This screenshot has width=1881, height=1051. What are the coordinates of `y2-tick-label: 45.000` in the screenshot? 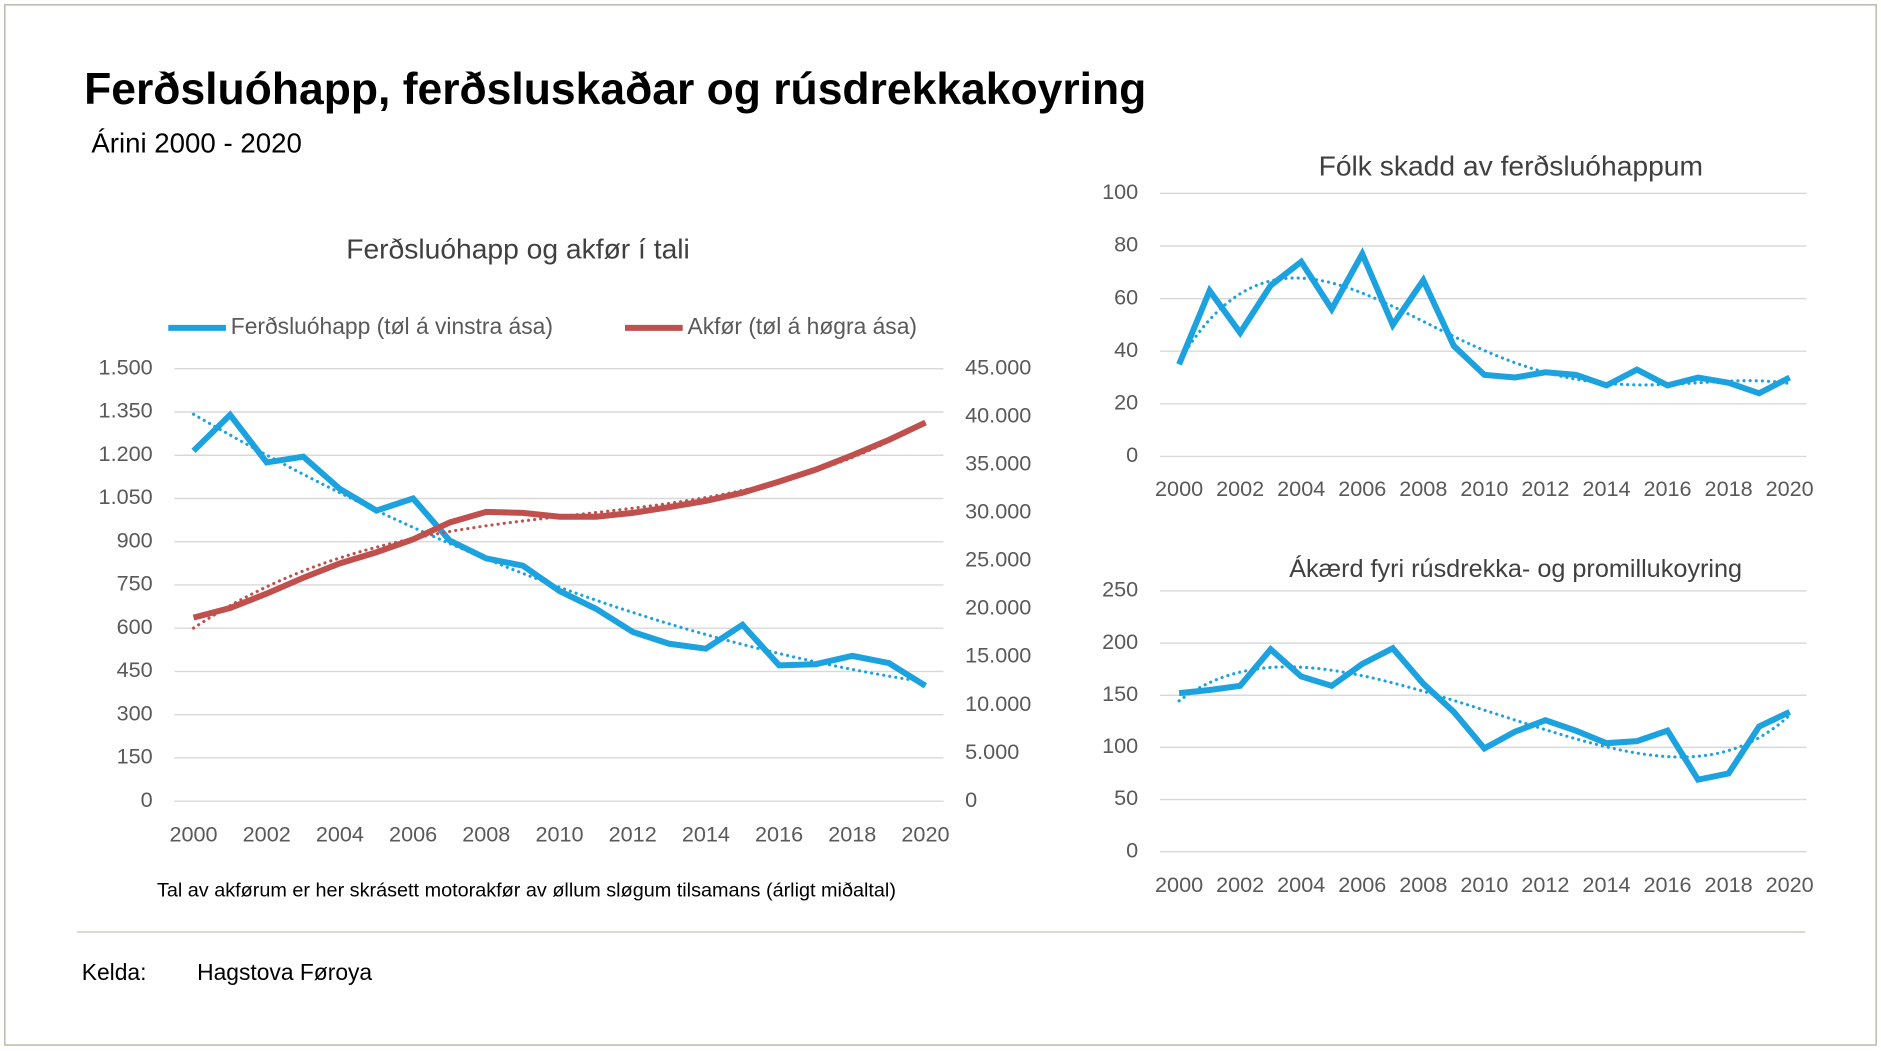 It's located at (998, 366).